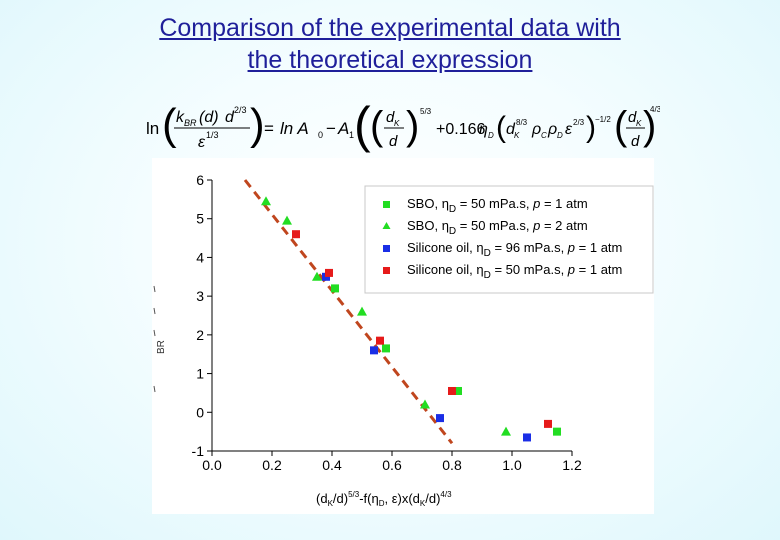 Image resolution: width=780 pixels, height=540 pixels. What do you see at coordinates (200, 412) in the screenshot?
I see `y-tick-label: 0` at bounding box center [200, 412].